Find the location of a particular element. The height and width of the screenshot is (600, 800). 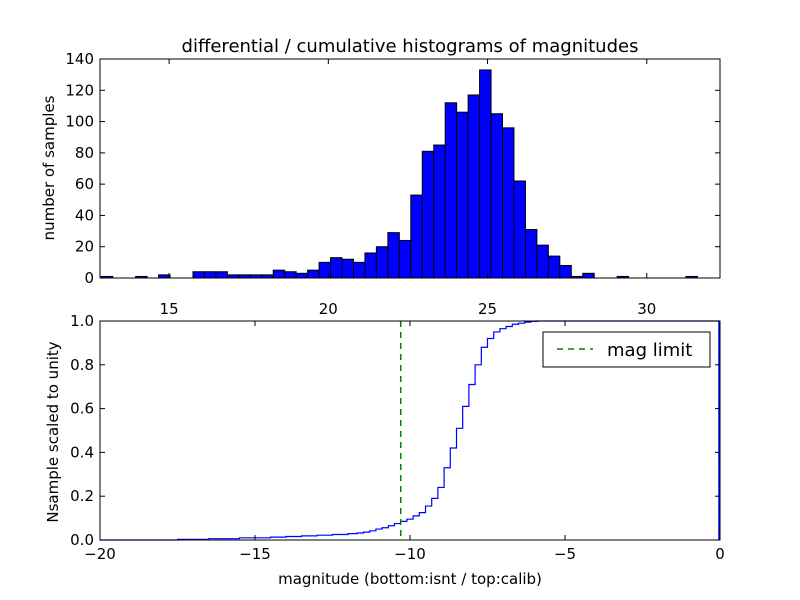

top-y-tick-label: 40 is located at coordinates (84, 215).